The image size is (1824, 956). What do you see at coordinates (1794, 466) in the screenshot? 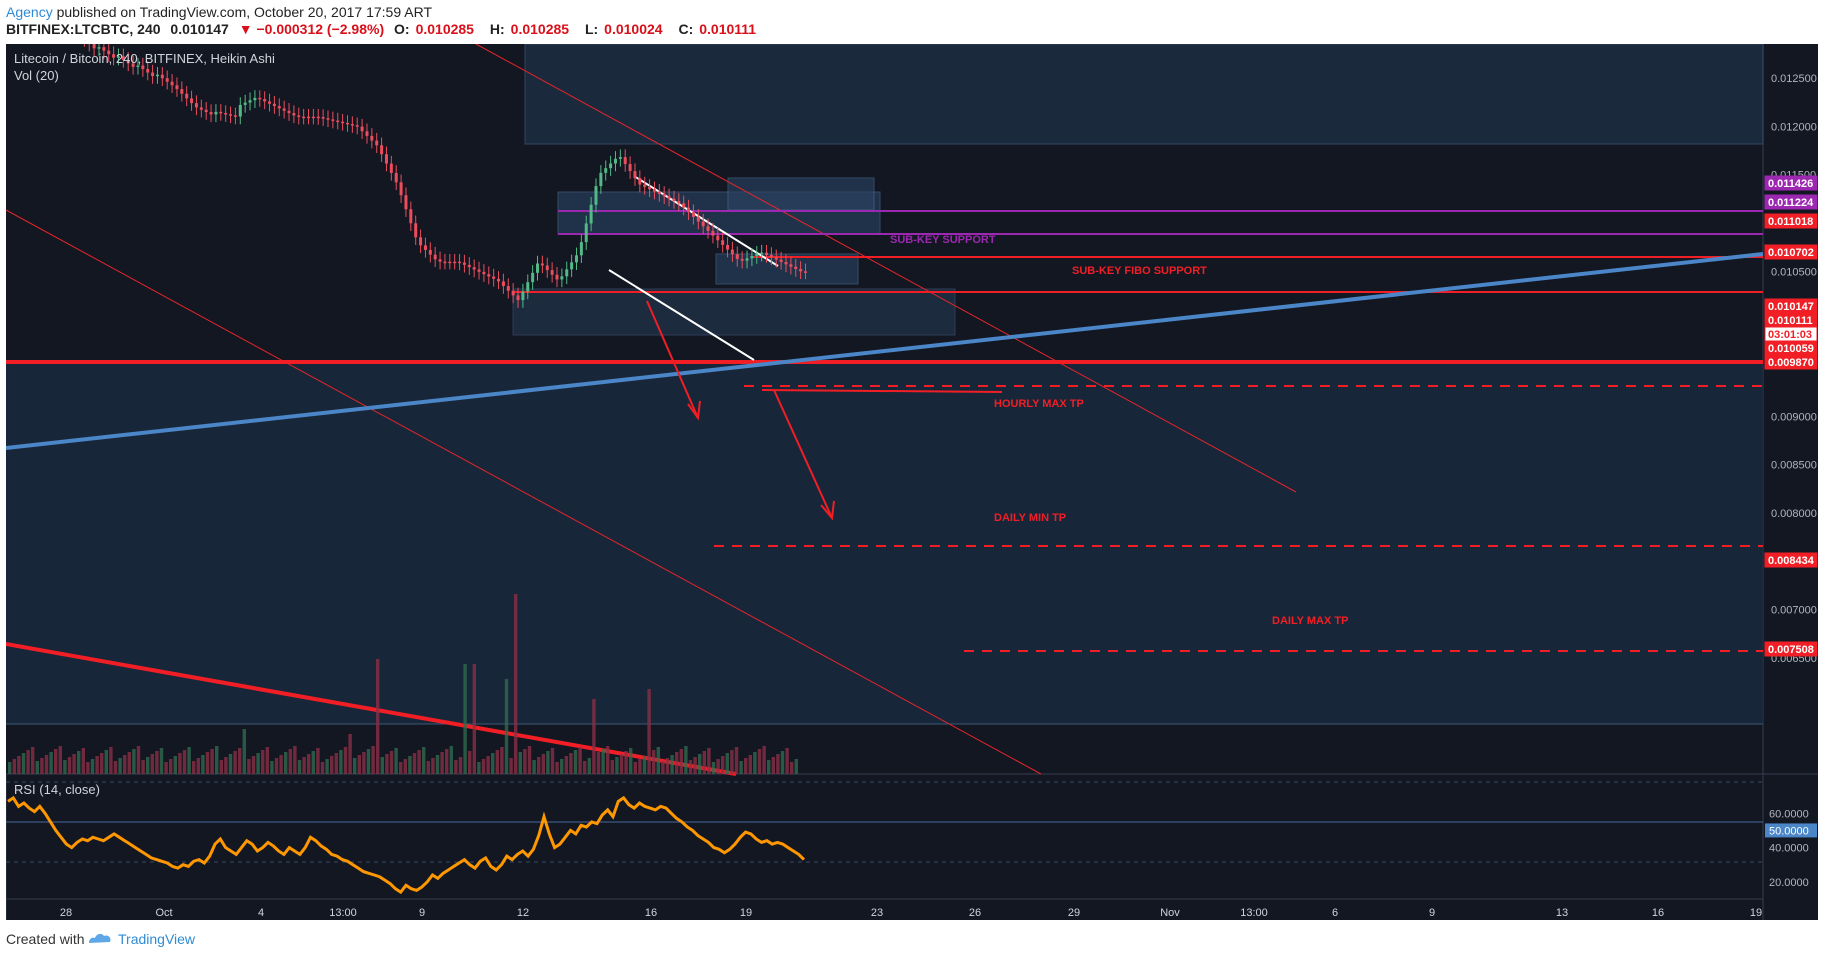
I see `y-tick-label: 0.008500` at bounding box center [1794, 466].